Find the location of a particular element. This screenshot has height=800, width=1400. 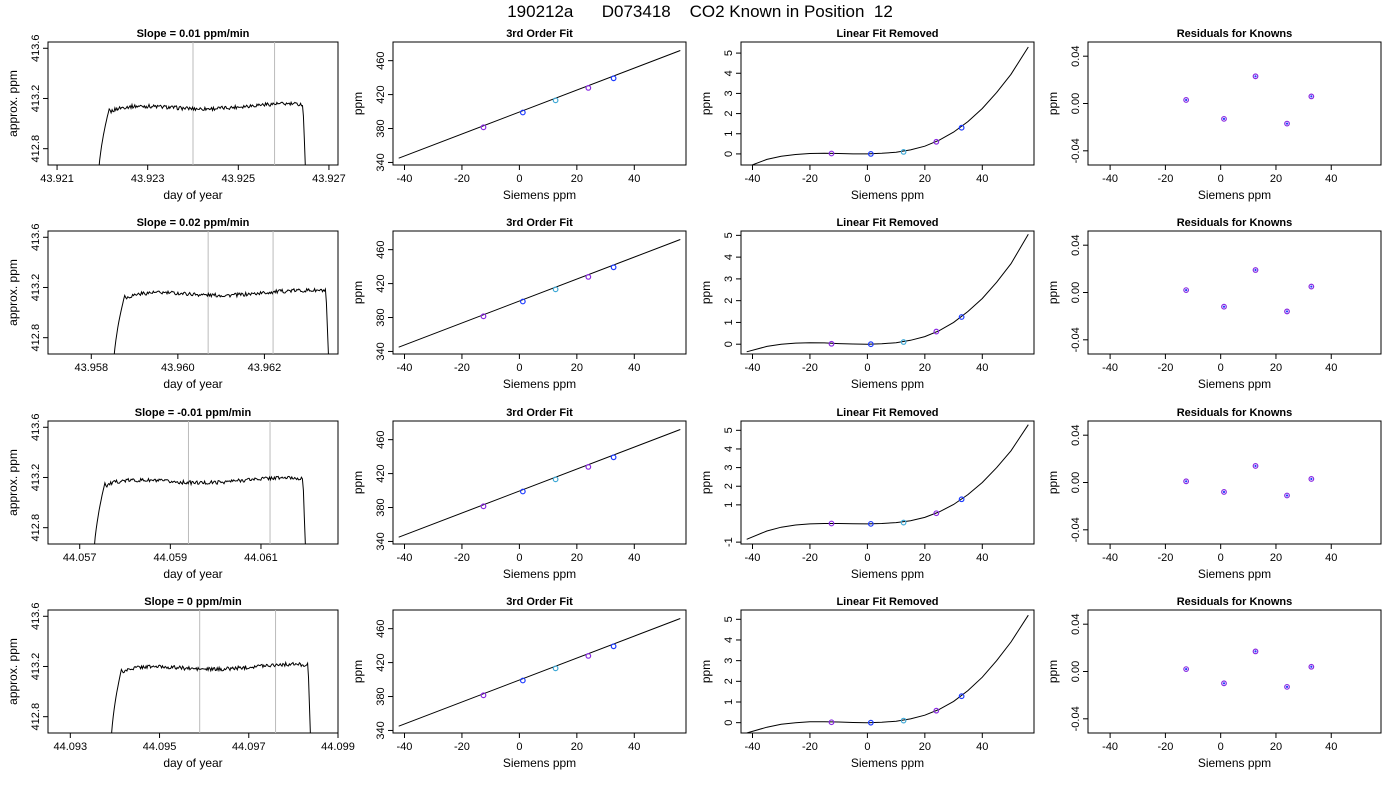

x-tick-label: 44.057 is located at coordinates (80, 558).